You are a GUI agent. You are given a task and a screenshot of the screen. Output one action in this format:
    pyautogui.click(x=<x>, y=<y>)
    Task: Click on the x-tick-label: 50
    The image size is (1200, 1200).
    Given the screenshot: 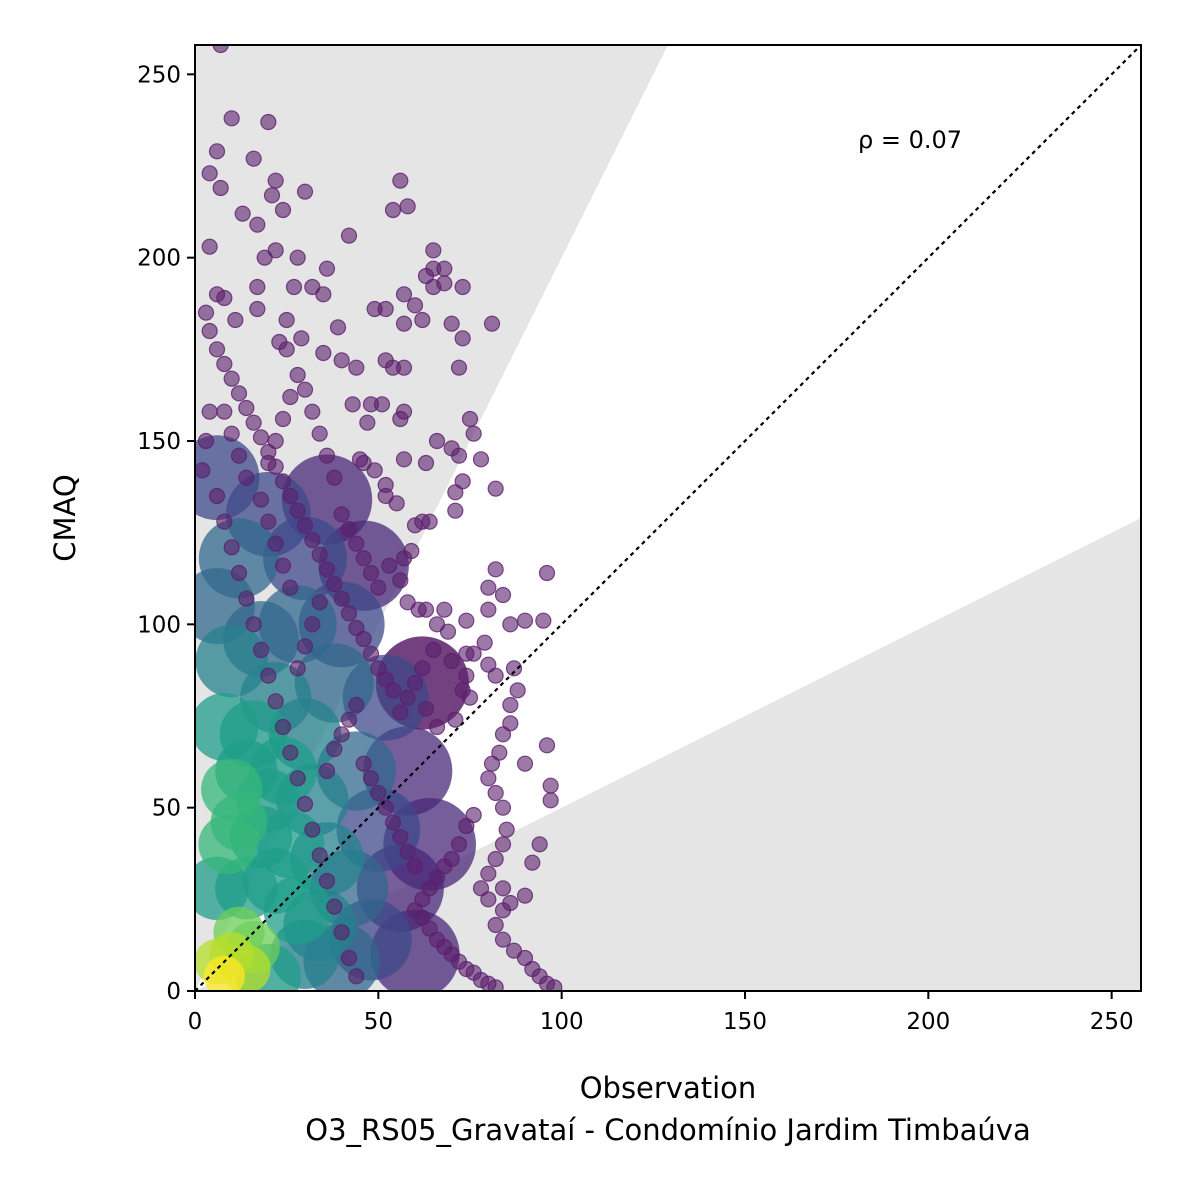 What is the action you would take?
    pyautogui.click(x=378, y=1022)
    